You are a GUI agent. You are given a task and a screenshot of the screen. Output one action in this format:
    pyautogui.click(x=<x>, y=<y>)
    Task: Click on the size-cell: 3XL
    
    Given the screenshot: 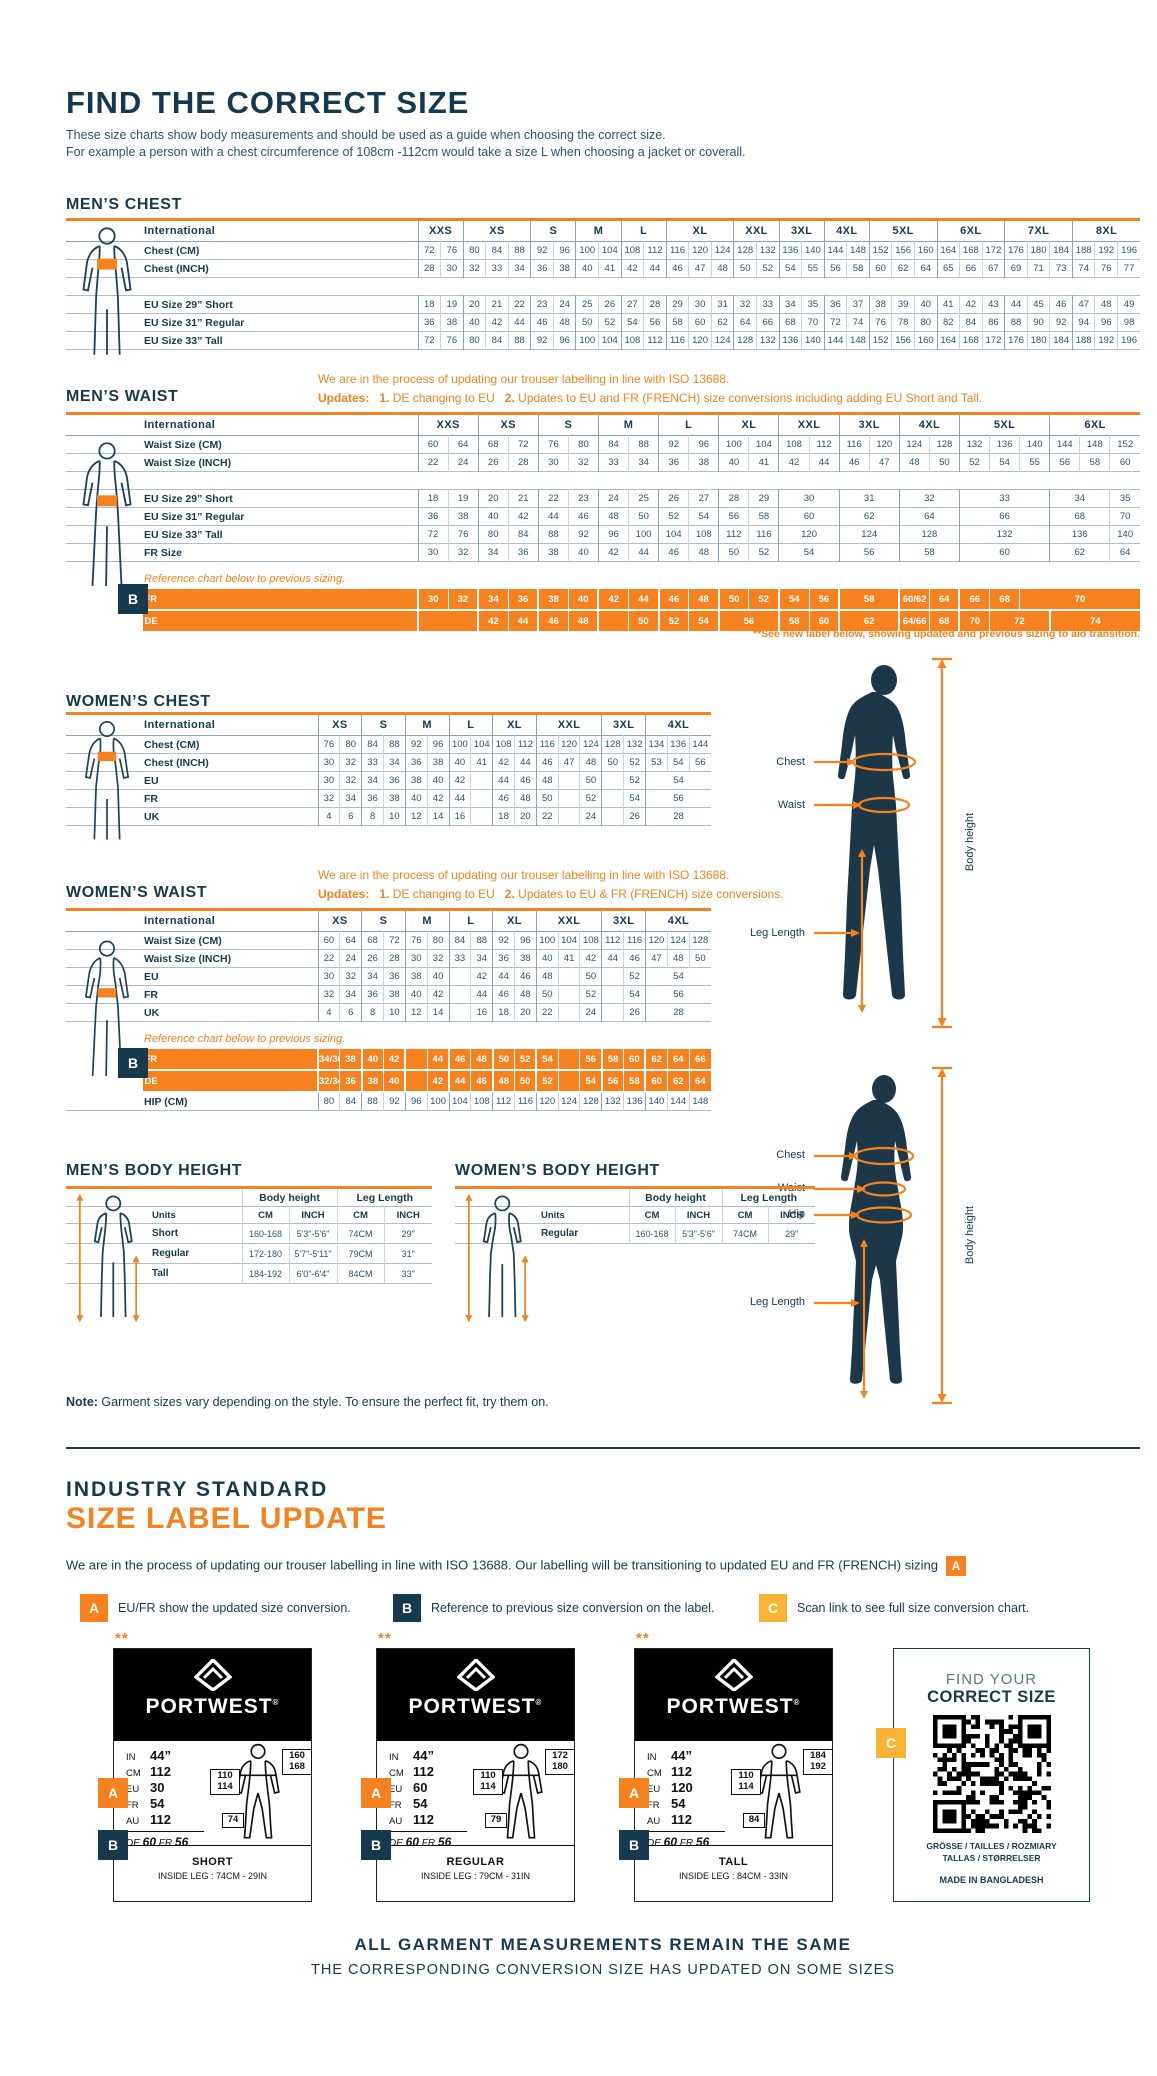 What is the action you would take?
    pyautogui.click(x=623, y=920)
    